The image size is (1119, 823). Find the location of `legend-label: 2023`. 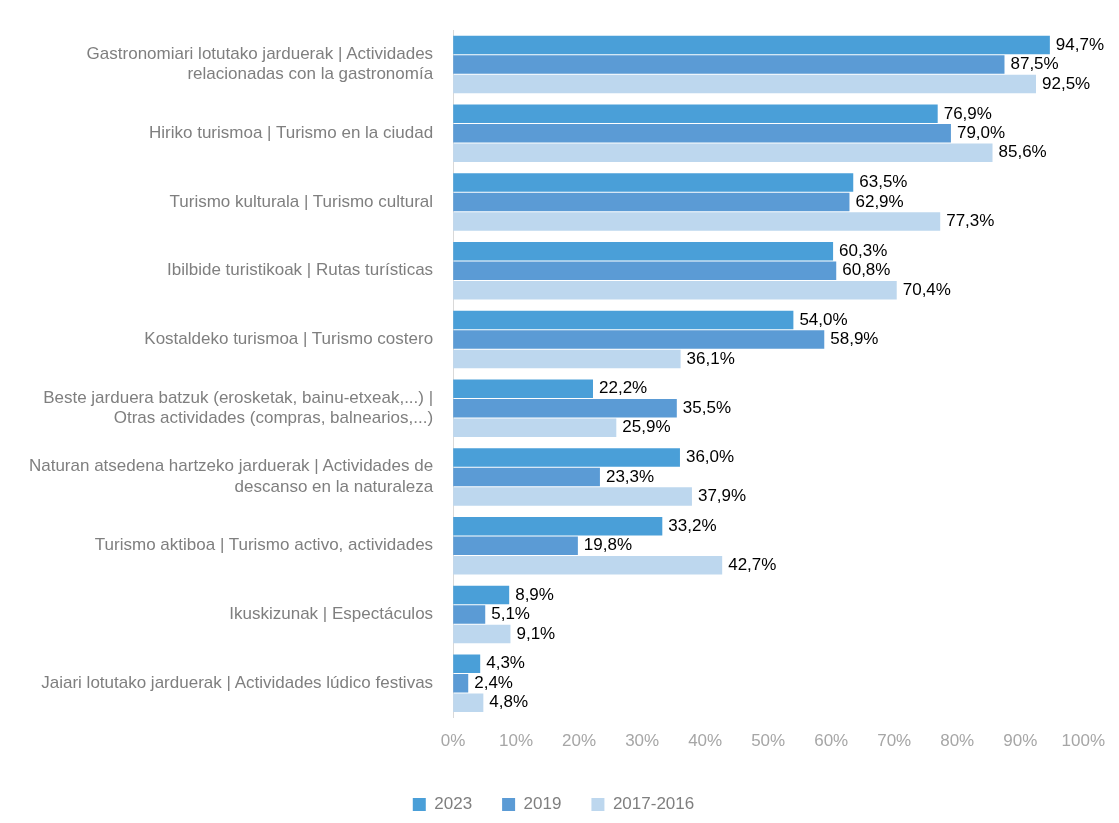

legend-label: 2023 is located at coordinates (453, 804).